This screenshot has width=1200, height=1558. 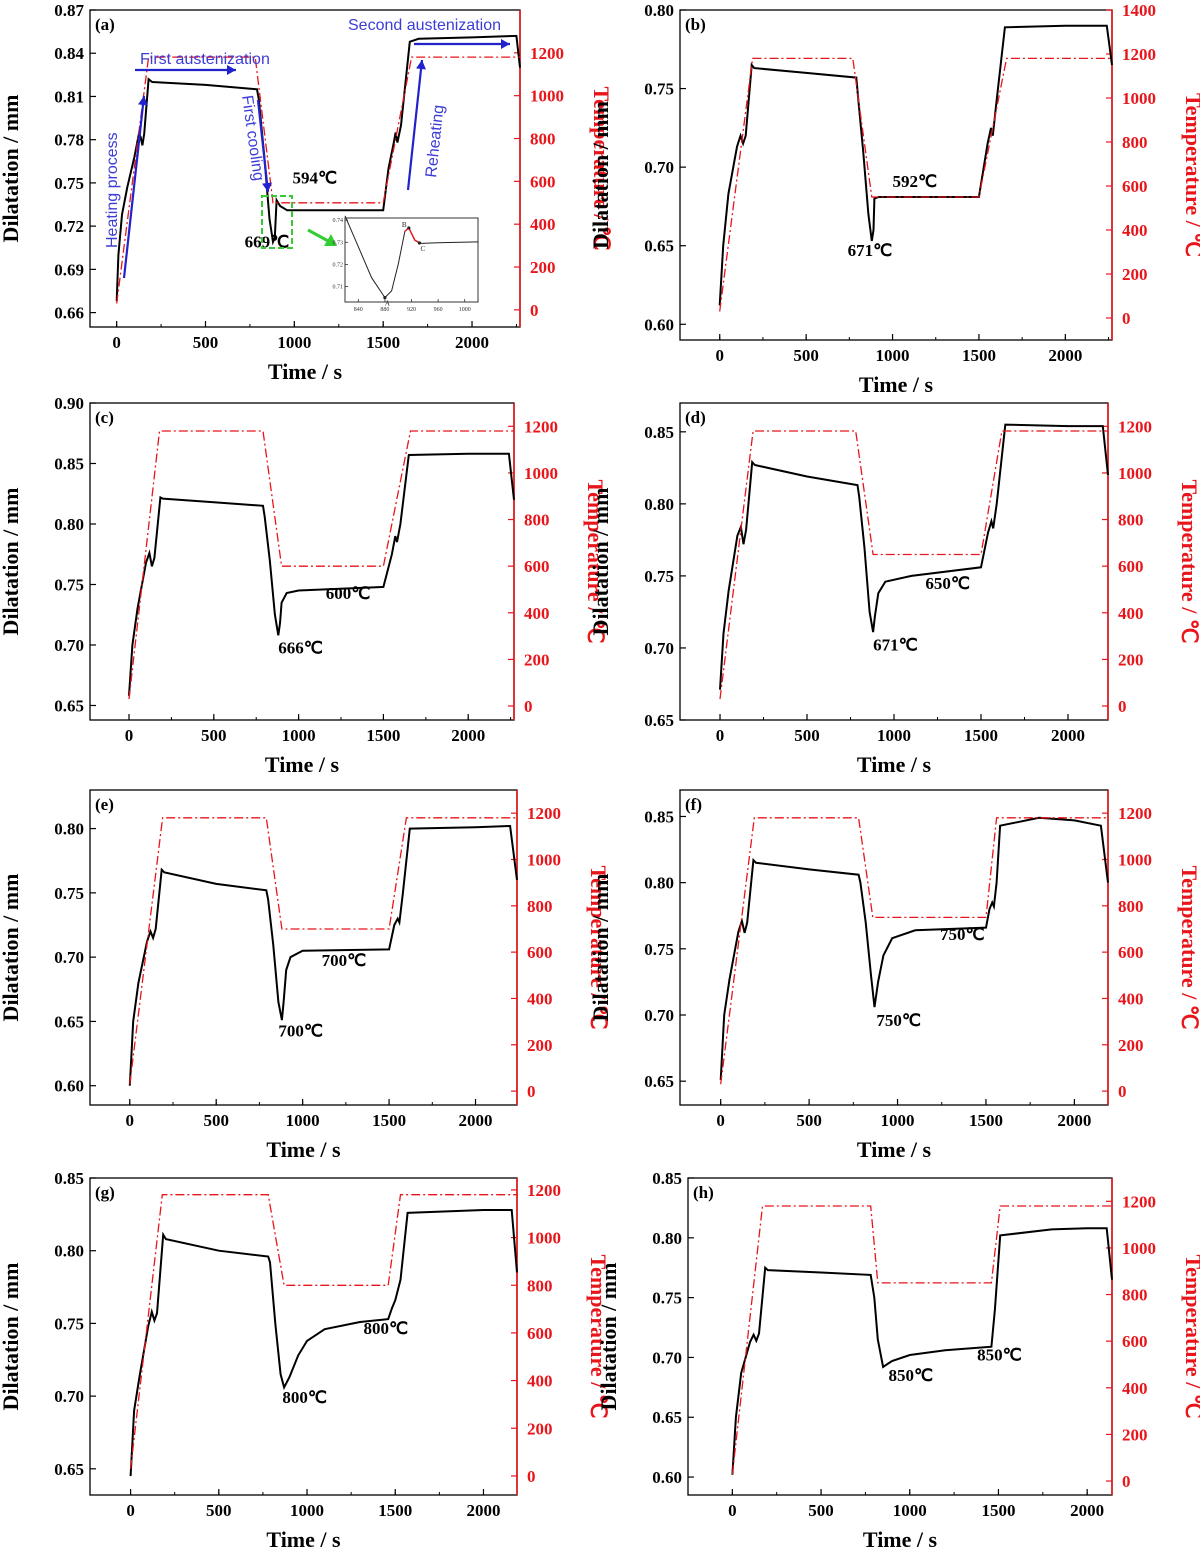 I want to click on inset-y-tick-label: 0.73, so click(x=338, y=243).